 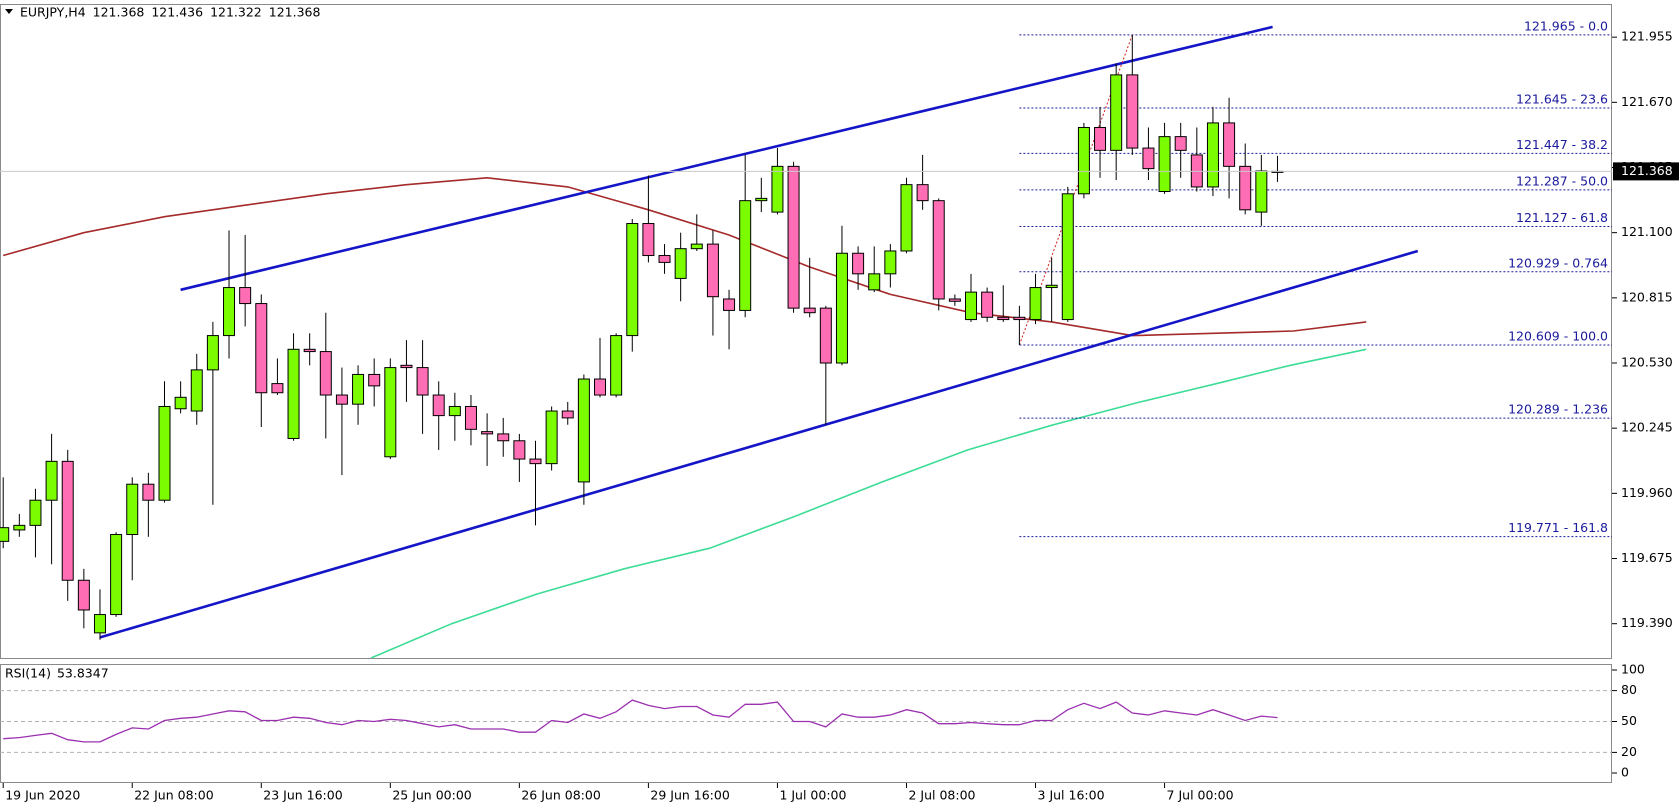 I want to click on y-tick-label: 121.670, so click(x=1647, y=101).